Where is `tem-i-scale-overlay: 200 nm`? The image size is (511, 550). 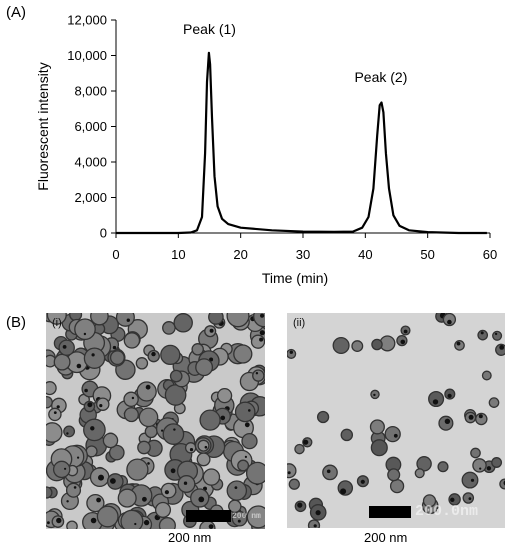 tem-i-scale-overlay: 200 nm is located at coordinates (246, 516).